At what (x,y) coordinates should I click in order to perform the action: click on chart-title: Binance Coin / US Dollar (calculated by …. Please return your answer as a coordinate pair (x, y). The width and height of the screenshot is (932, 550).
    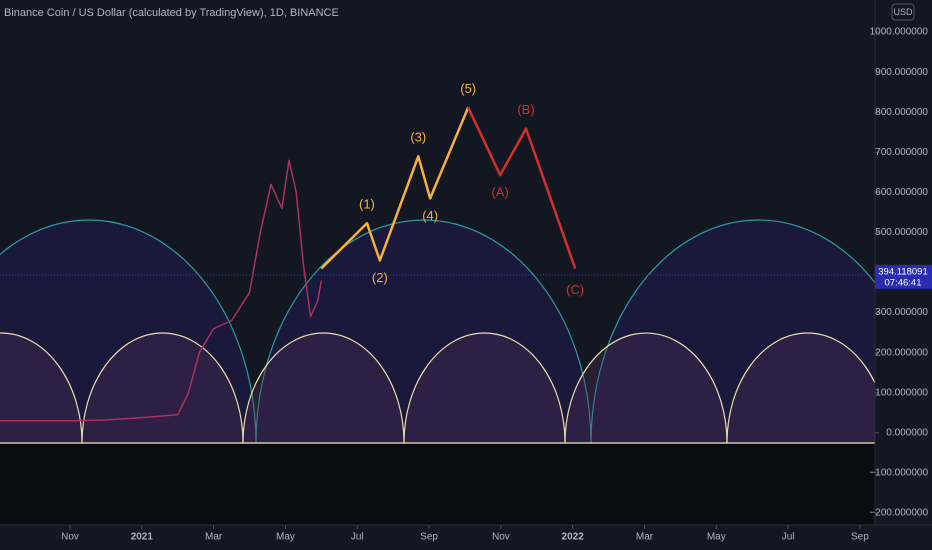
    Looking at the image, I should click on (171, 13).